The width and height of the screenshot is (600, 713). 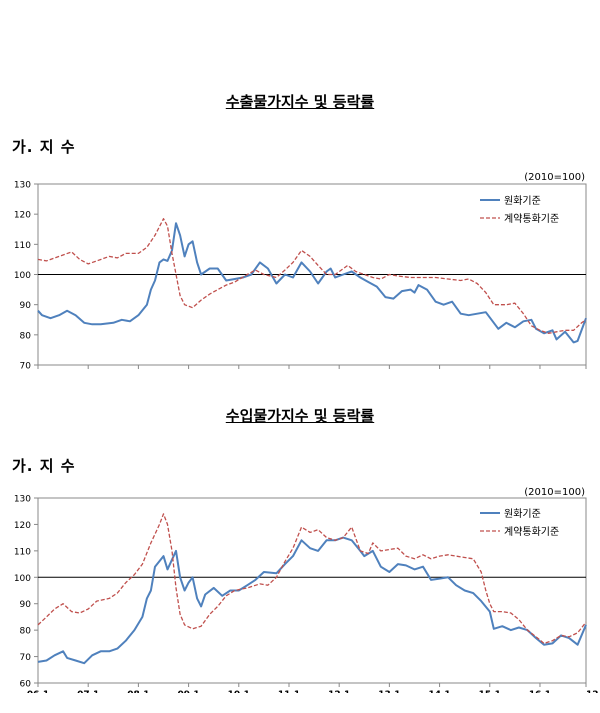 I want to click on x-tick-label: 11.1, so click(x=289, y=691).